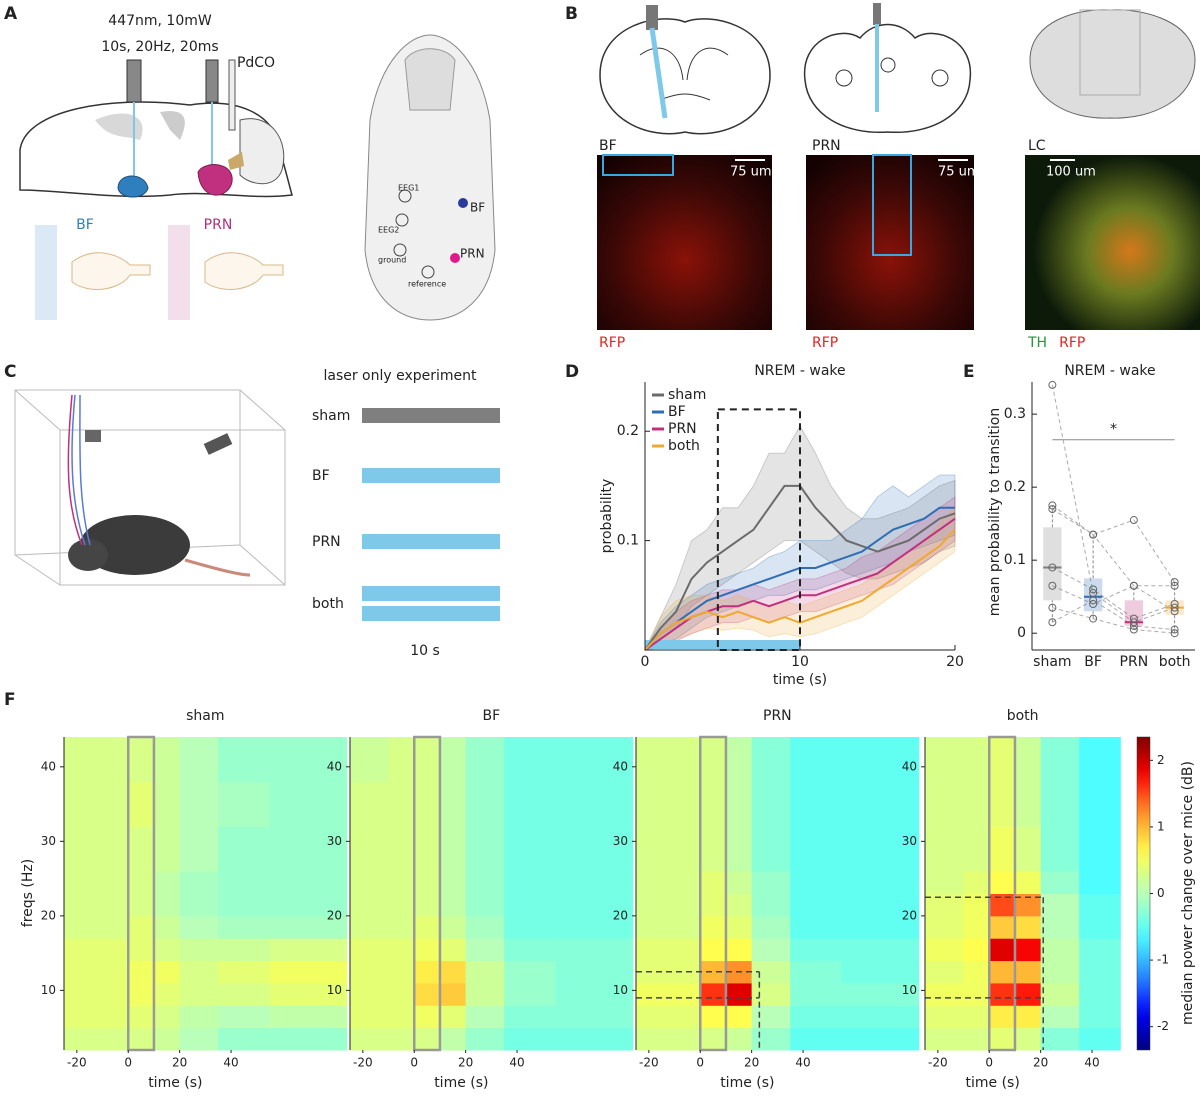 Image resolution: width=1200 pixels, height=1113 pixels. Describe the element at coordinates (10, 700) in the screenshot. I see `panel-label: F` at that location.